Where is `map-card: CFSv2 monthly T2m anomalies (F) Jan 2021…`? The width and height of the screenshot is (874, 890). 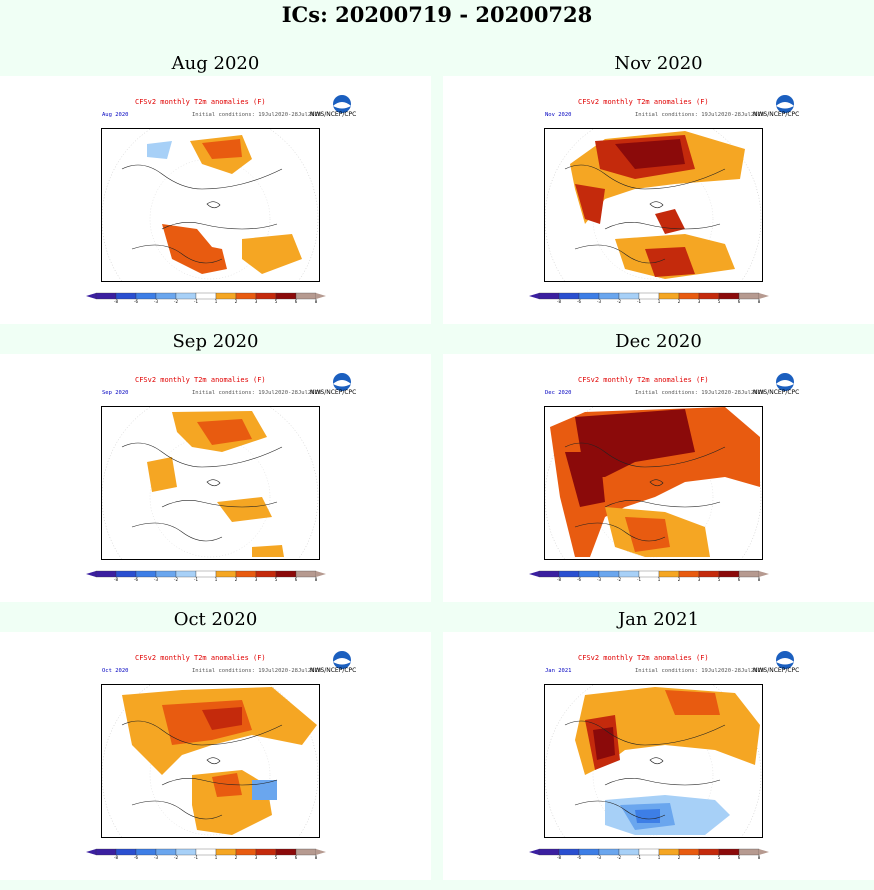 map-card: CFSv2 monthly T2m anomalies (F) Jan 2021… is located at coordinates (658, 756).